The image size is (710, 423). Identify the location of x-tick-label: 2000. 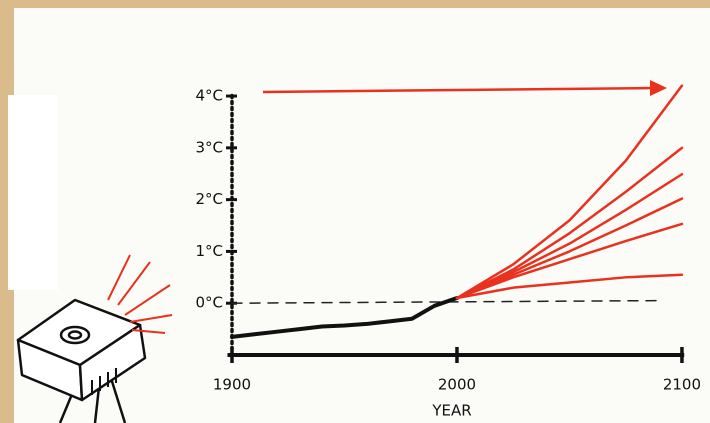
(457, 385).